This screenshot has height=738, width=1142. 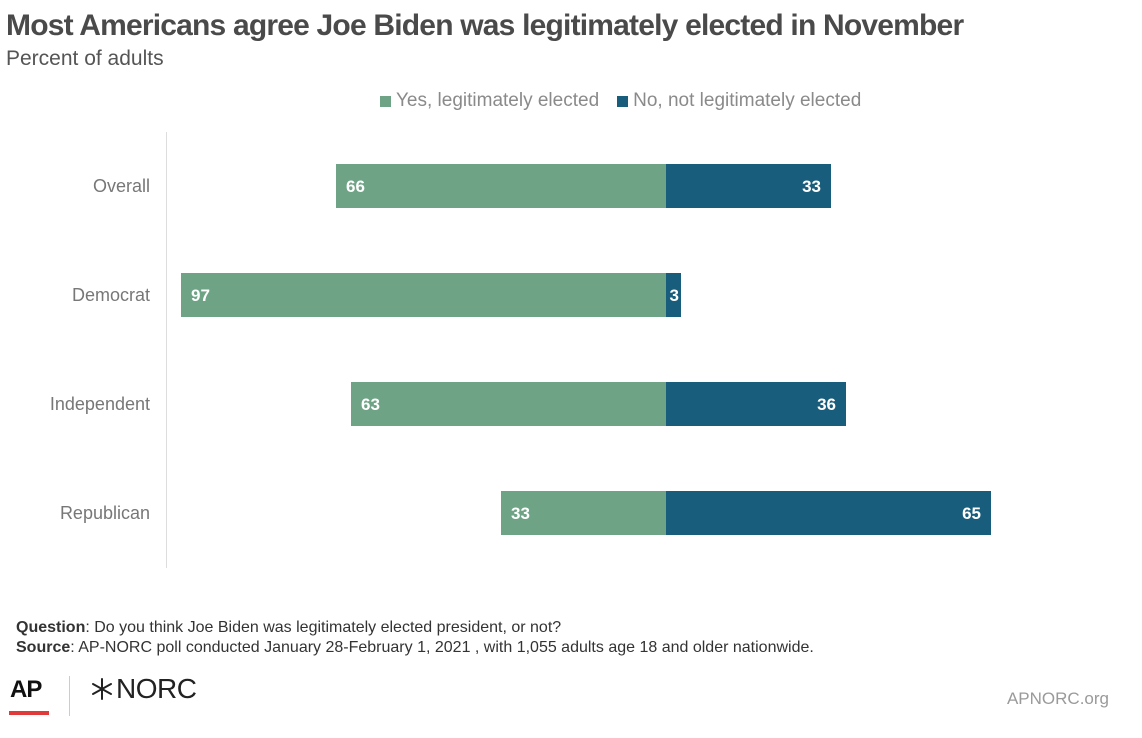 What do you see at coordinates (43, 647) in the screenshot?
I see `source-label: Source` at bounding box center [43, 647].